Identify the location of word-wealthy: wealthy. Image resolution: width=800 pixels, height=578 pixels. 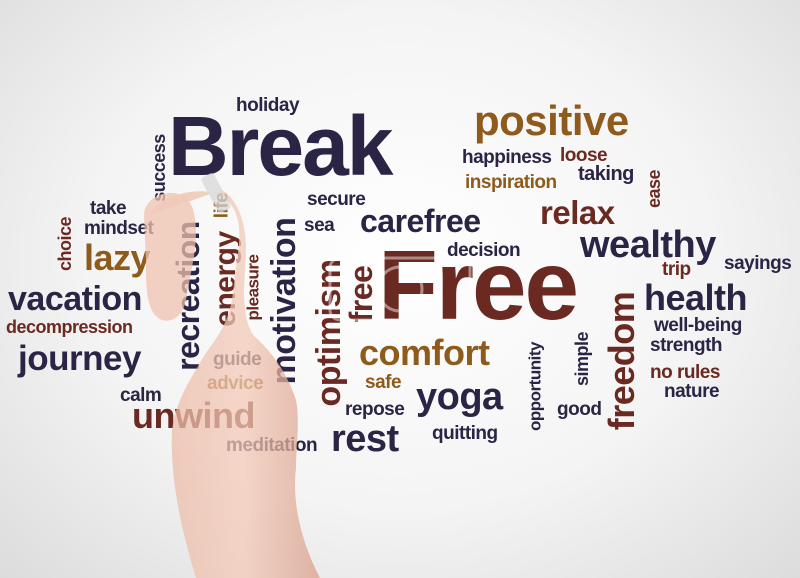
(648, 245).